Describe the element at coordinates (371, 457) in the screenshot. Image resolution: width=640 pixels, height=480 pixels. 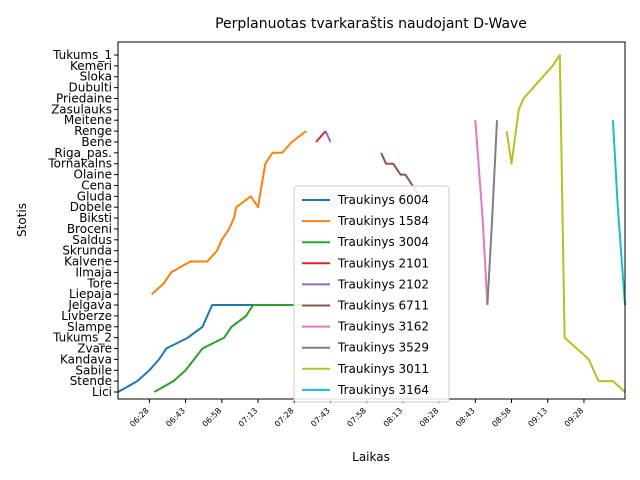
I see `x-axis-label: Laikas` at that location.